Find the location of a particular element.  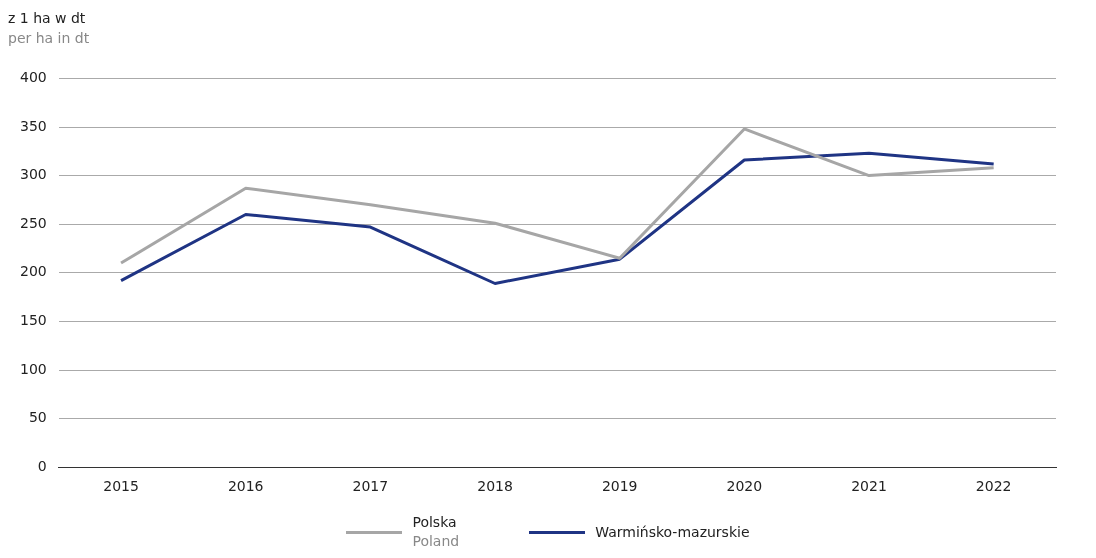

x-tick-label: 2017 is located at coordinates (370, 486).